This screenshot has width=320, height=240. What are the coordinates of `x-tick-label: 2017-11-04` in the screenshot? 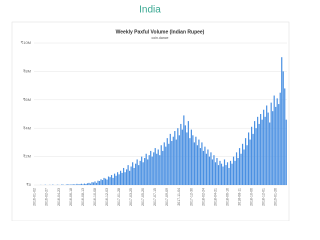 It's located at (179, 197).